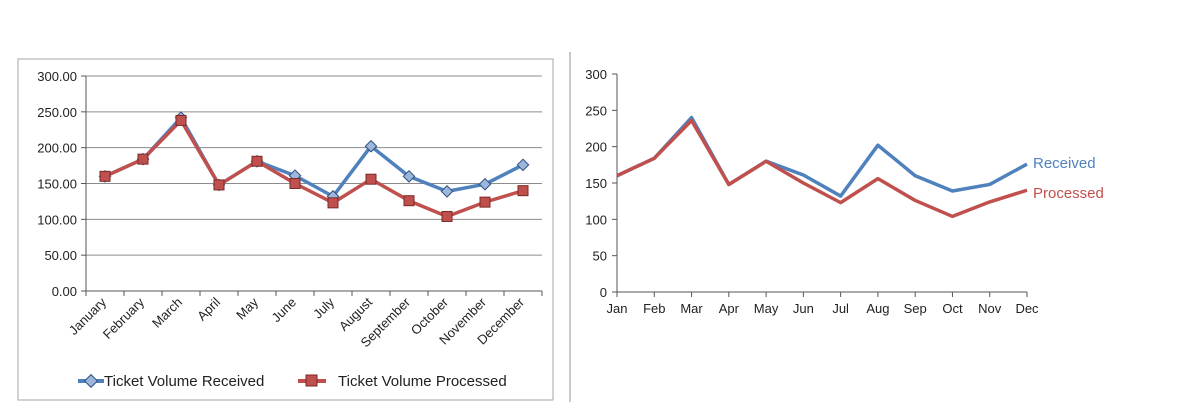  I want to click on right-y-tick-label: 100, so click(596, 219).